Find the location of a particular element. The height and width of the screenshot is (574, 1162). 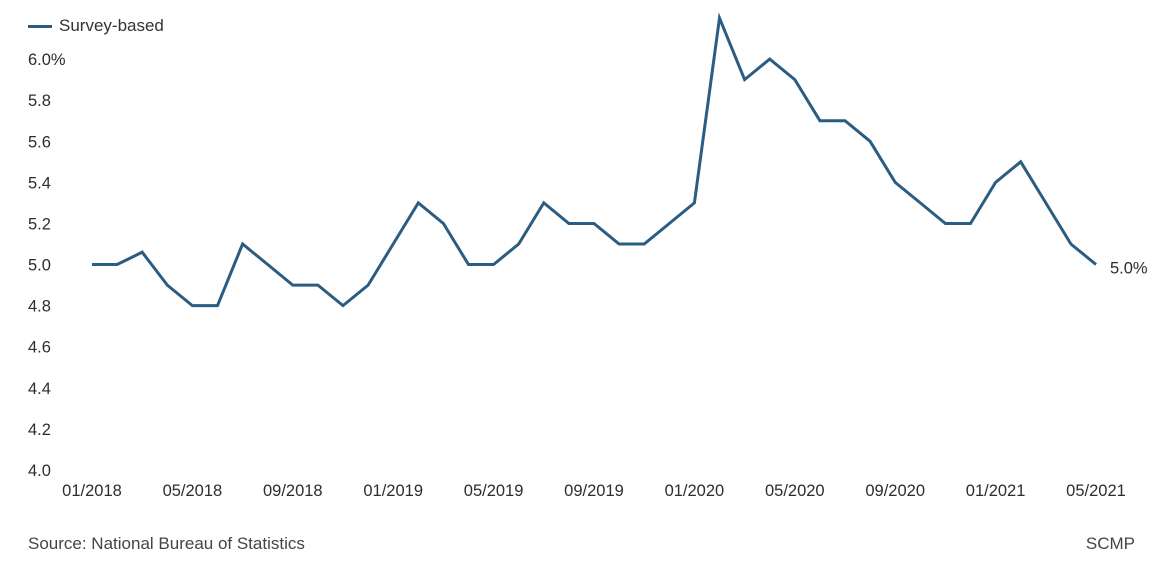

x-tick-label: 01/2020 is located at coordinates (695, 491).